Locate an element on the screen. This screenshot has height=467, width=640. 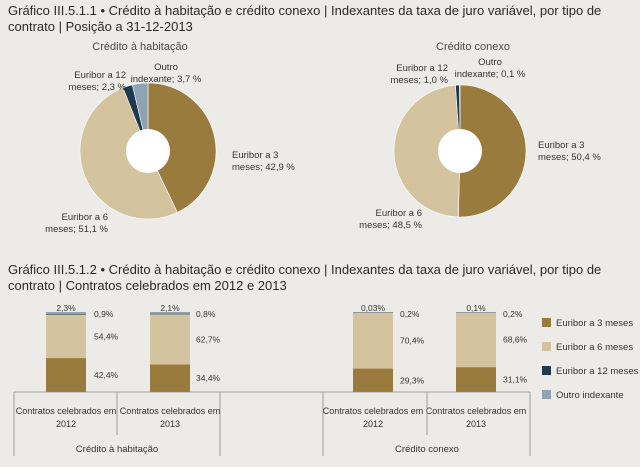
group-label: Crédito à habitação is located at coordinates (117, 449).